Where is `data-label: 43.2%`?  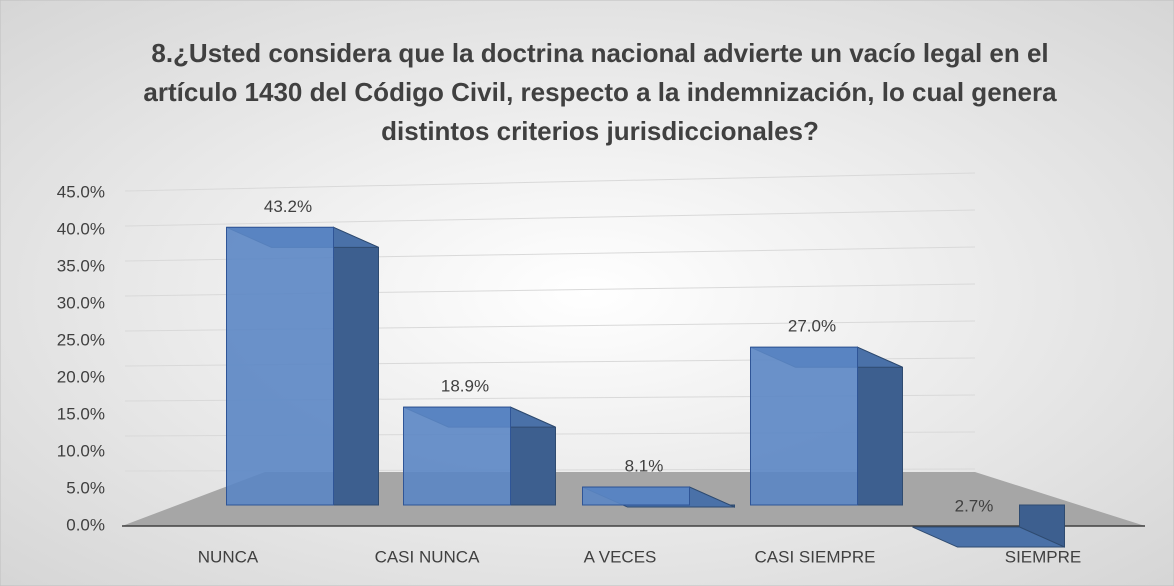 data-label: 43.2% is located at coordinates (288, 206).